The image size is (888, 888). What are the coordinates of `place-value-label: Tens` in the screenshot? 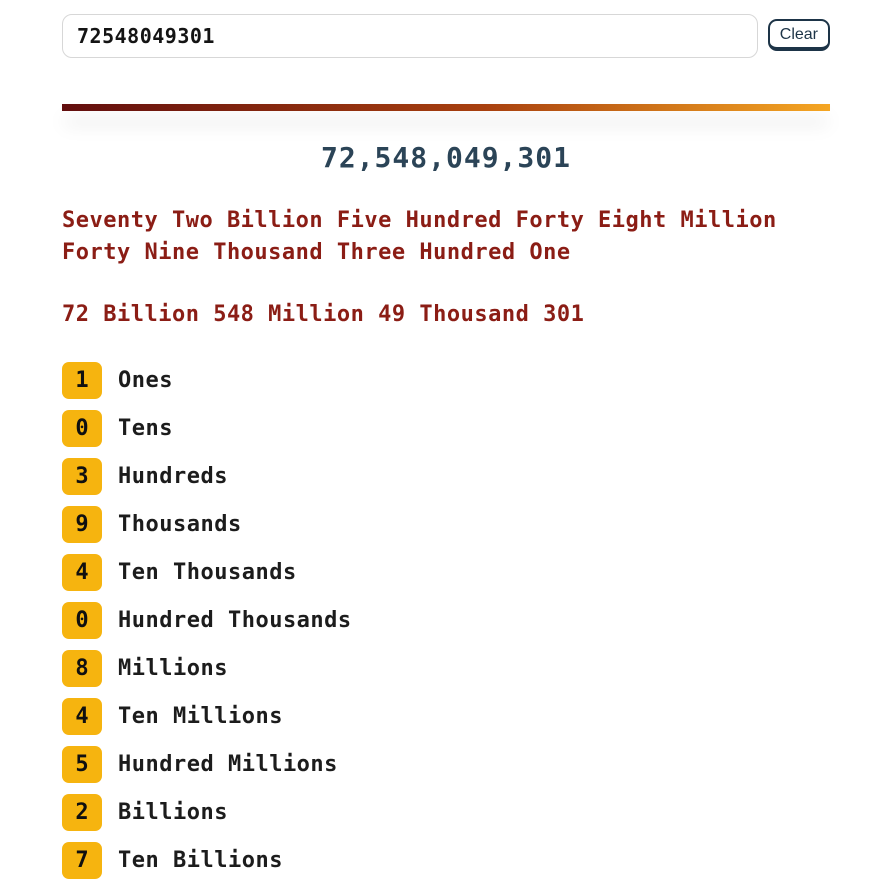 It's located at (145, 428).